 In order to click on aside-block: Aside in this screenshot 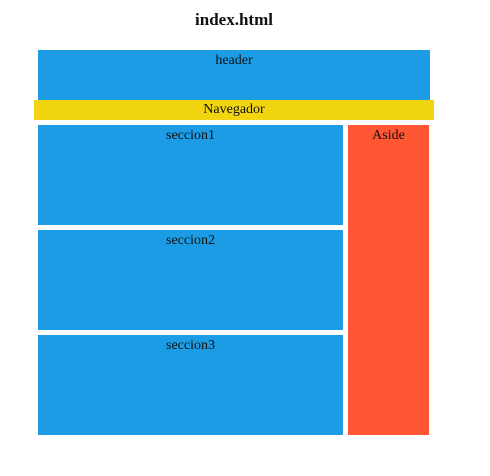, I will do `click(388, 280)`.